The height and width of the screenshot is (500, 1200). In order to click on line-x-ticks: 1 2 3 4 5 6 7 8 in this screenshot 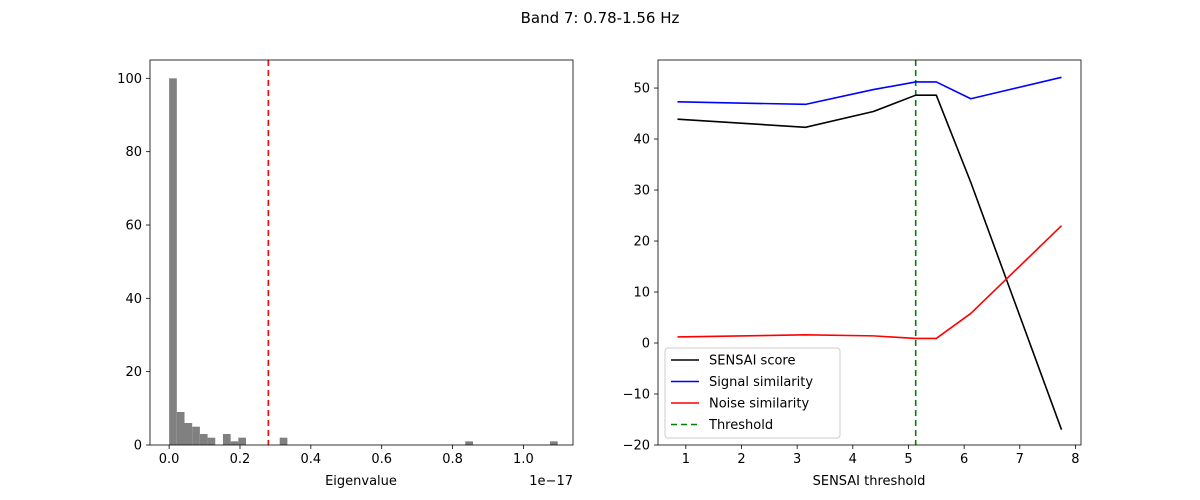, I will do `click(881, 456)`.